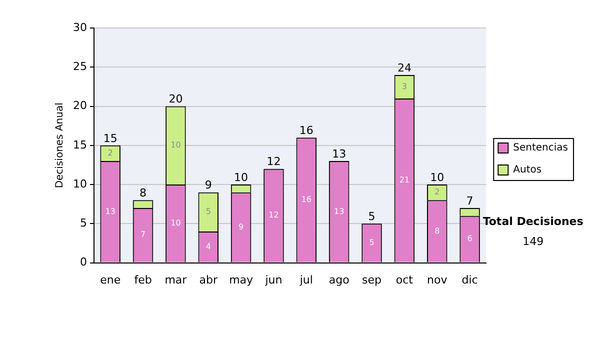  What do you see at coordinates (79, 145) in the screenshot?
I see `y-tick-label: 15` at bounding box center [79, 145].